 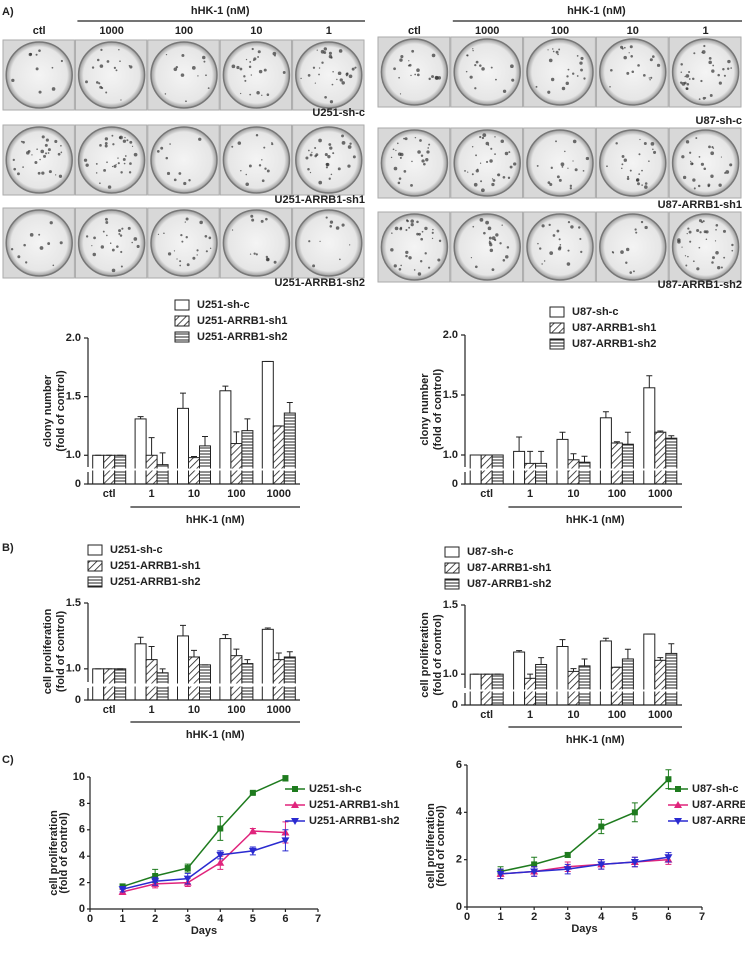 What do you see at coordinates (534, 917) in the screenshot?
I see `x-tick-label: 2` at bounding box center [534, 917].